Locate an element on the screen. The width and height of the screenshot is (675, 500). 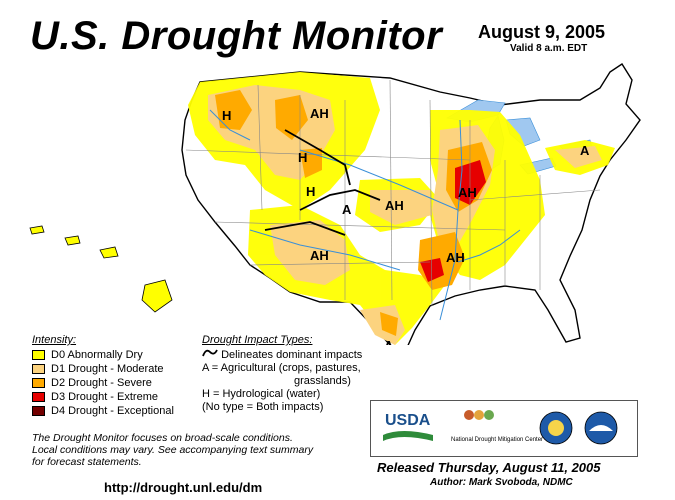
impact-label-a-2: A is located at coordinates (585, 150).